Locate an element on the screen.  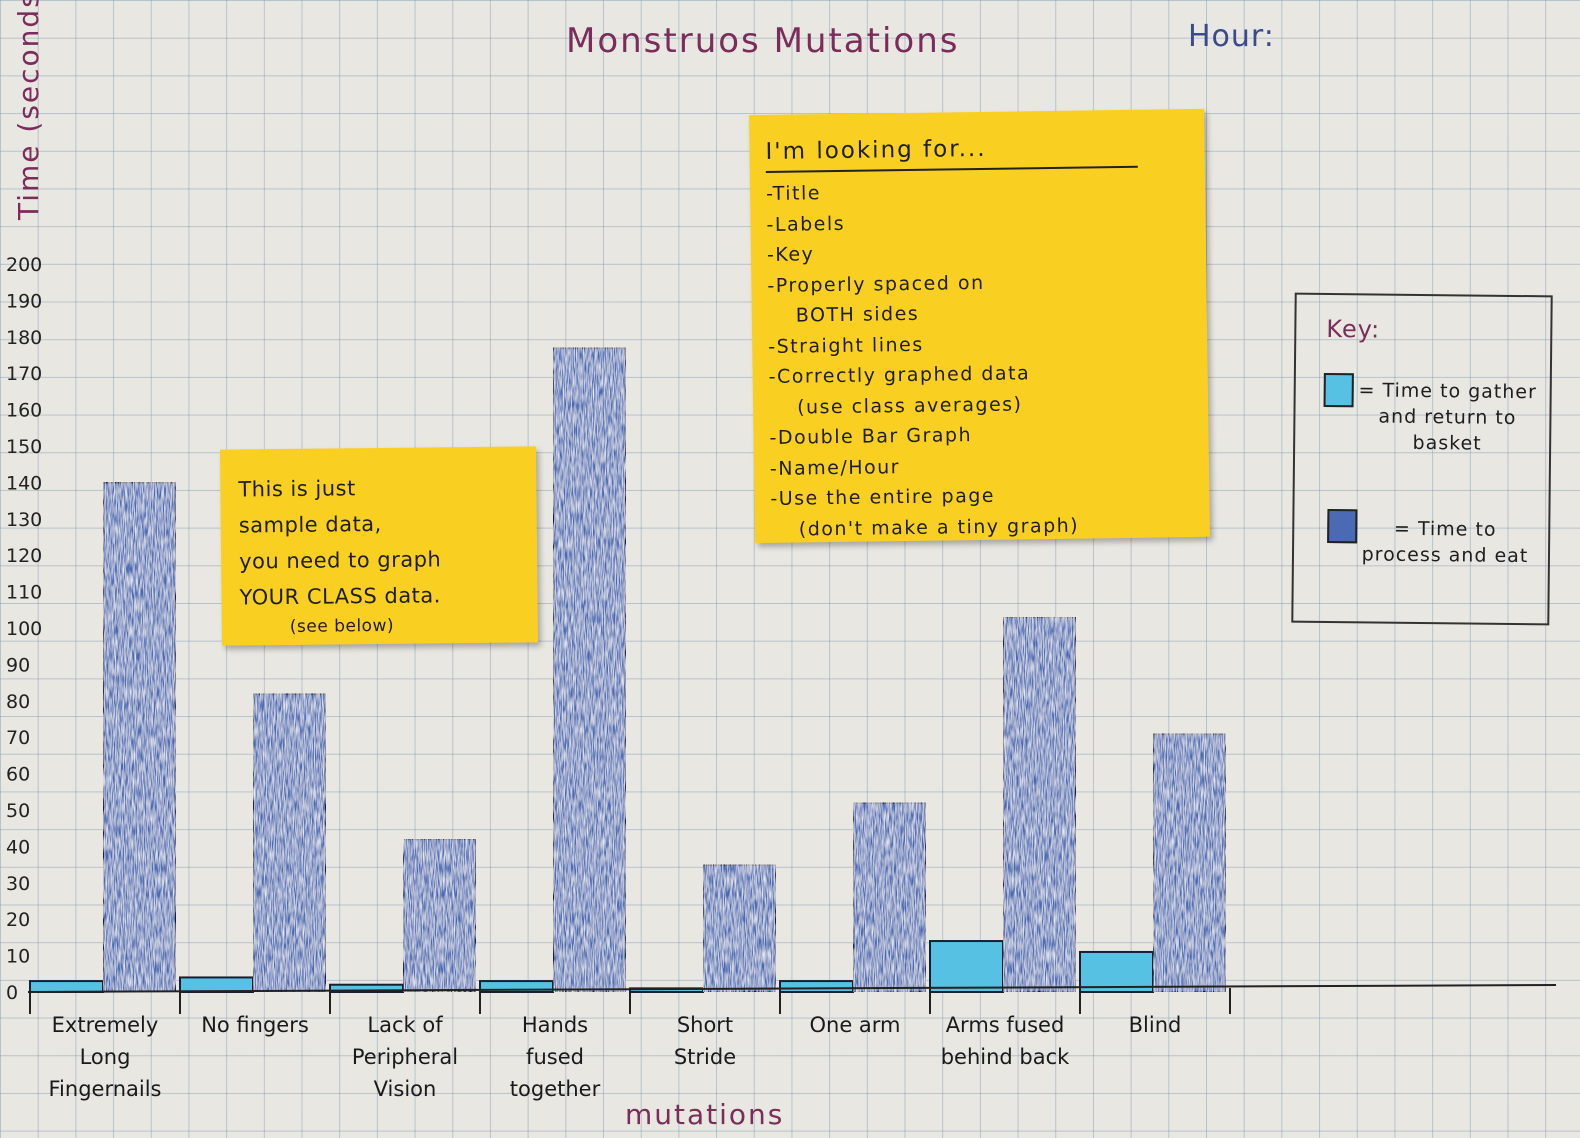
category-label: One arm is located at coordinates (854, 1025).